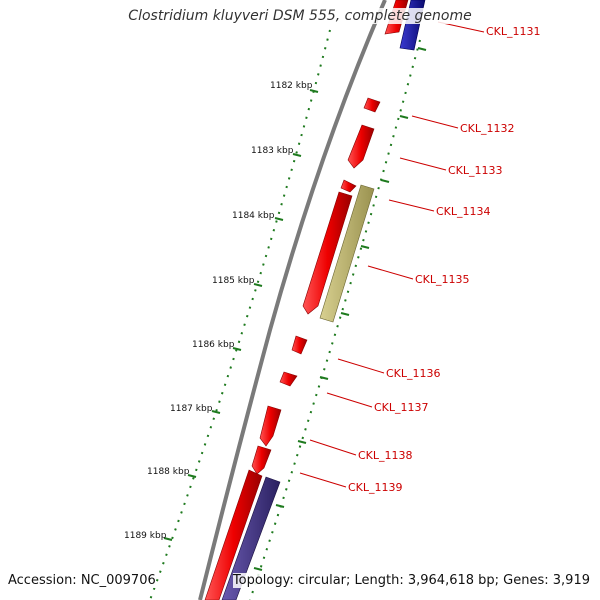 The width and height of the screenshot is (600, 600). Describe the element at coordinates (375, 487) in the screenshot. I see `gene-label-ckl-1139: CKL_1139` at that location.